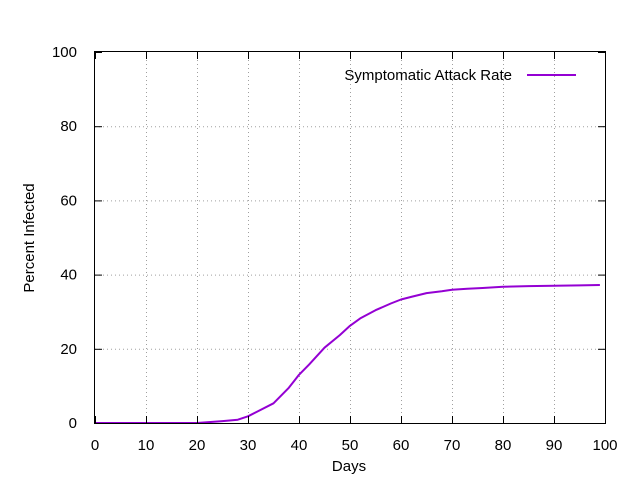  I want to click on x-tick-label: 90, so click(554, 445).